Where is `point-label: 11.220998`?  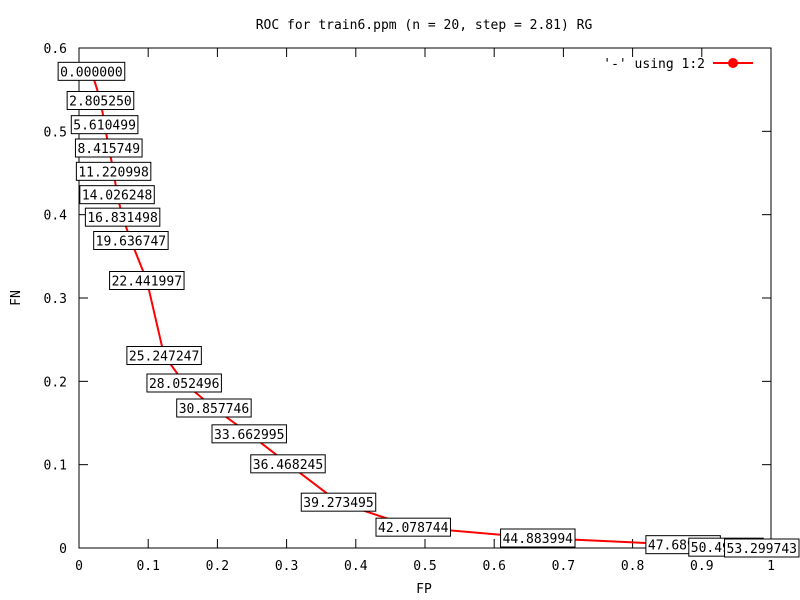 point-label: 11.220998 is located at coordinates (113, 171).